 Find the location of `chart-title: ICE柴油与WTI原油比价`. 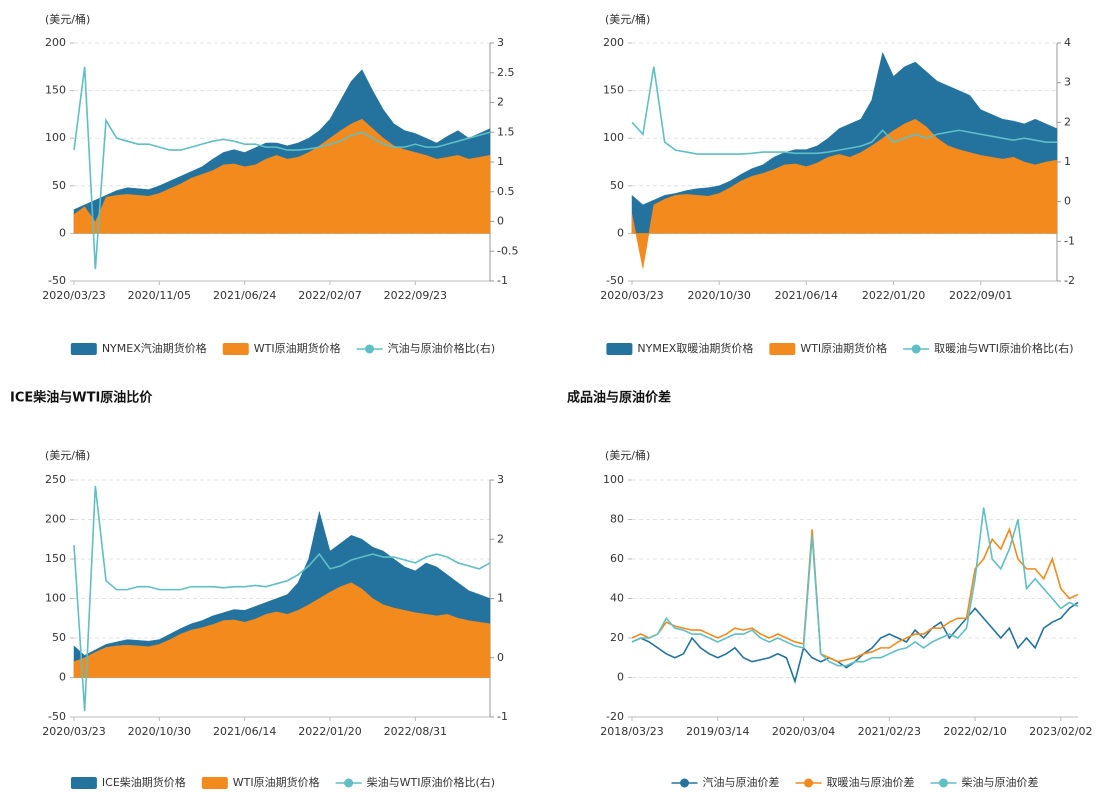

chart-title: ICE柴油与WTI原油比价 is located at coordinates (81, 398).